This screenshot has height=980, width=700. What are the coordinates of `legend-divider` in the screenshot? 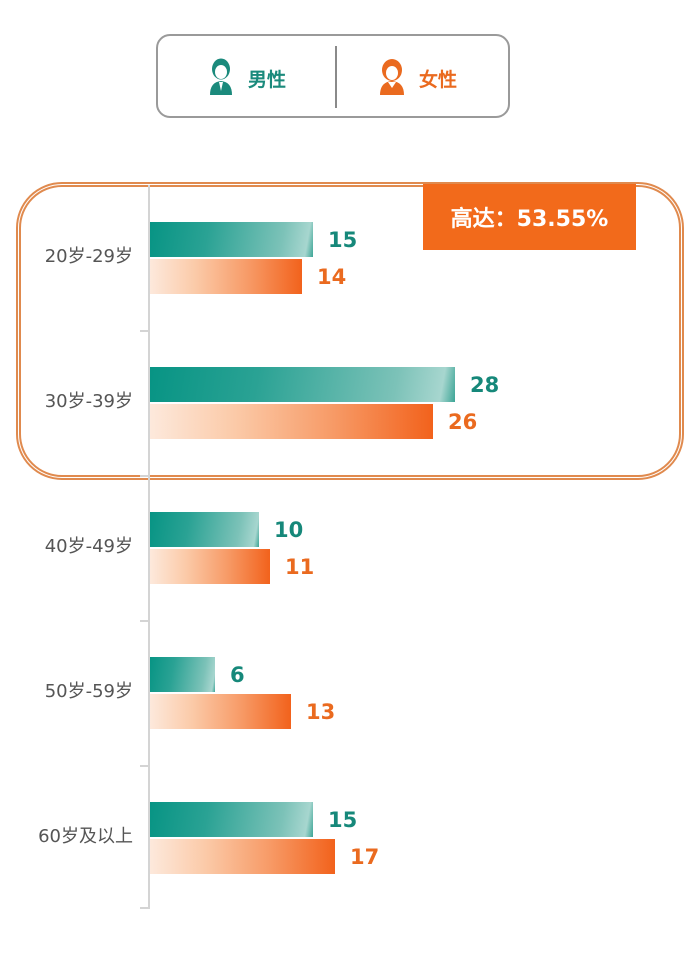 It's located at (336, 77).